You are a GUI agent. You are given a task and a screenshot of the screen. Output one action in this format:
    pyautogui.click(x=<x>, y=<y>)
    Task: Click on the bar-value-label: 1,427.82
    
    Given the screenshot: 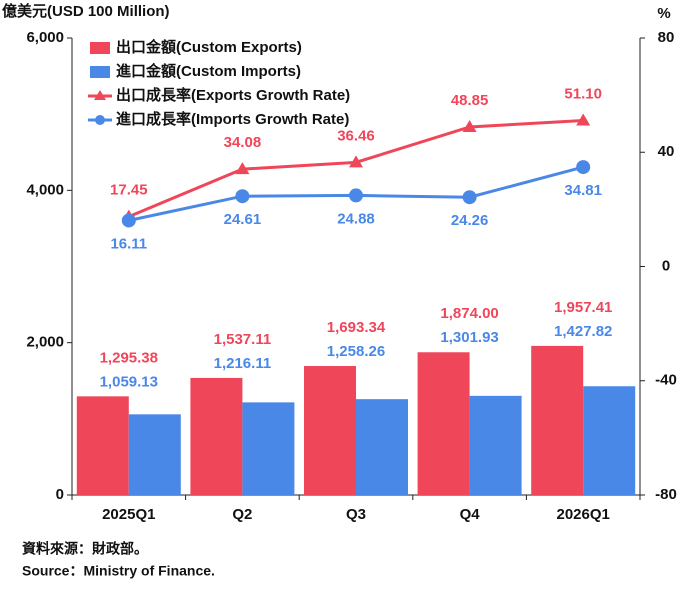 What is the action you would take?
    pyautogui.click(x=583, y=331)
    